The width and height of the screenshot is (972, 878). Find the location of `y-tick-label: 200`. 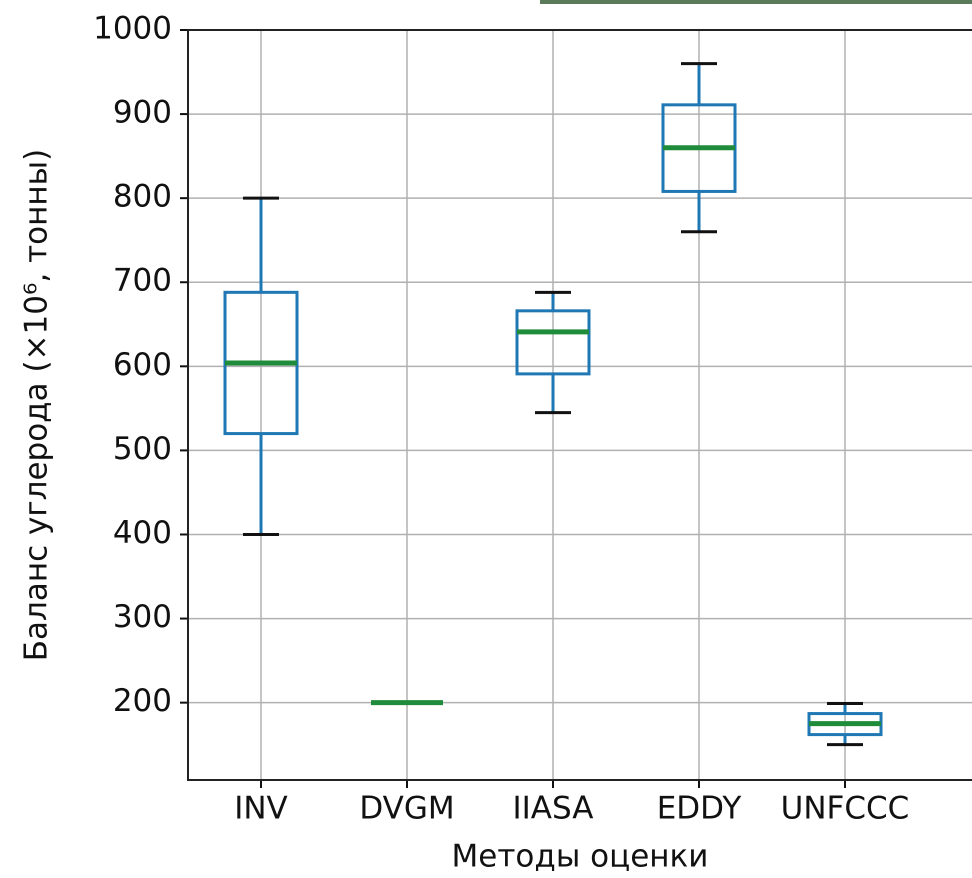

y-tick-label: 200 is located at coordinates (142, 701).